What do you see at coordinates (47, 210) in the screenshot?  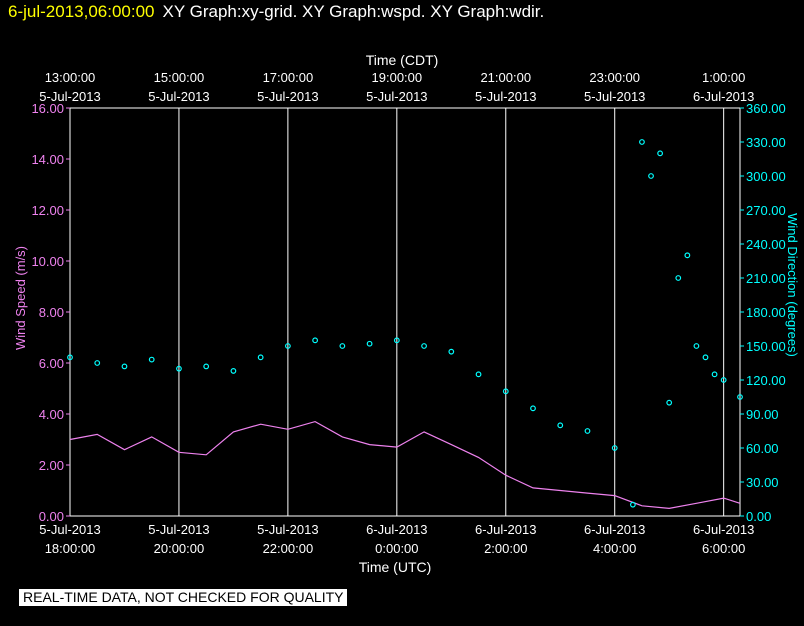 I see `left-tick-label: 12.00` at bounding box center [47, 210].